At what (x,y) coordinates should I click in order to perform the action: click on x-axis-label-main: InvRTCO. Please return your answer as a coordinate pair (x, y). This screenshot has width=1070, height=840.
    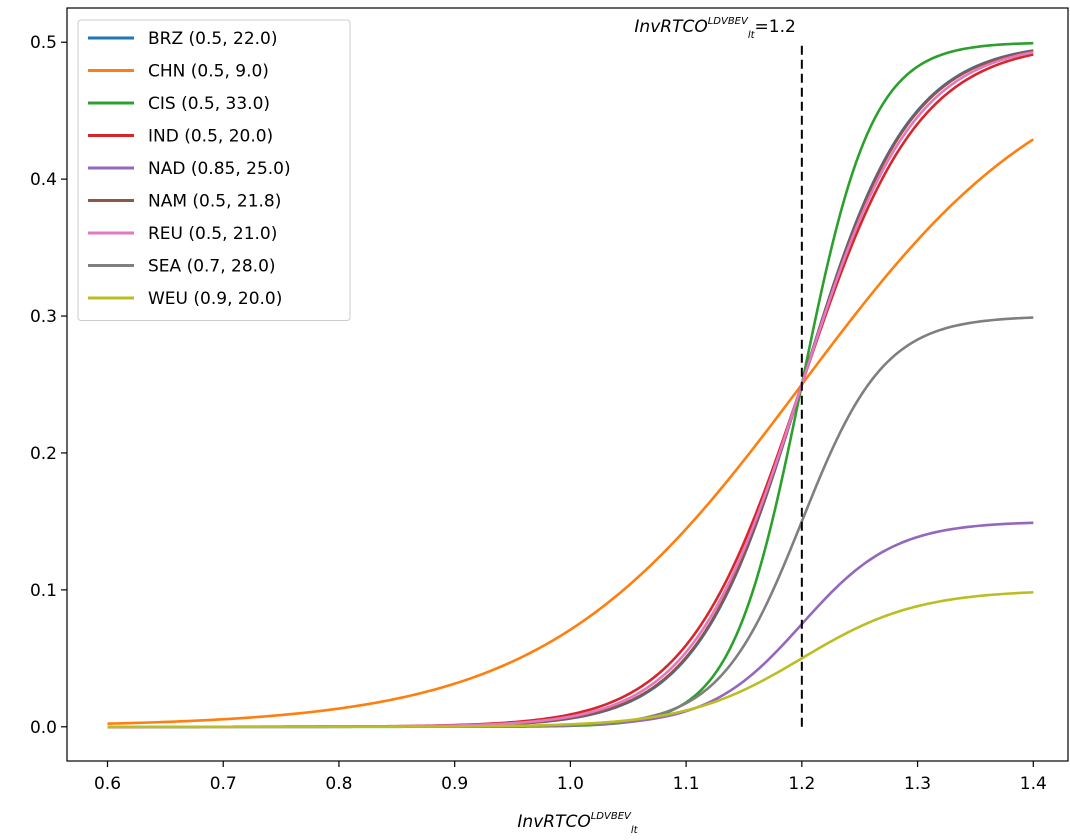
    Looking at the image, I should click on (553, 822).